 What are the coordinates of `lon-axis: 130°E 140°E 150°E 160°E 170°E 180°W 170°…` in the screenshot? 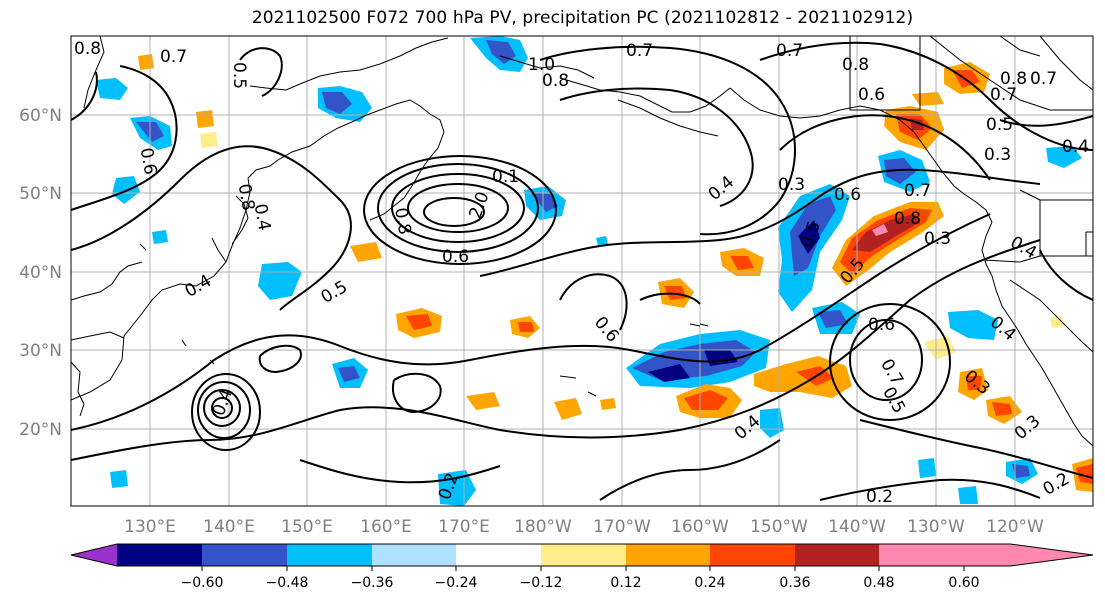 It's located at (584, 527).